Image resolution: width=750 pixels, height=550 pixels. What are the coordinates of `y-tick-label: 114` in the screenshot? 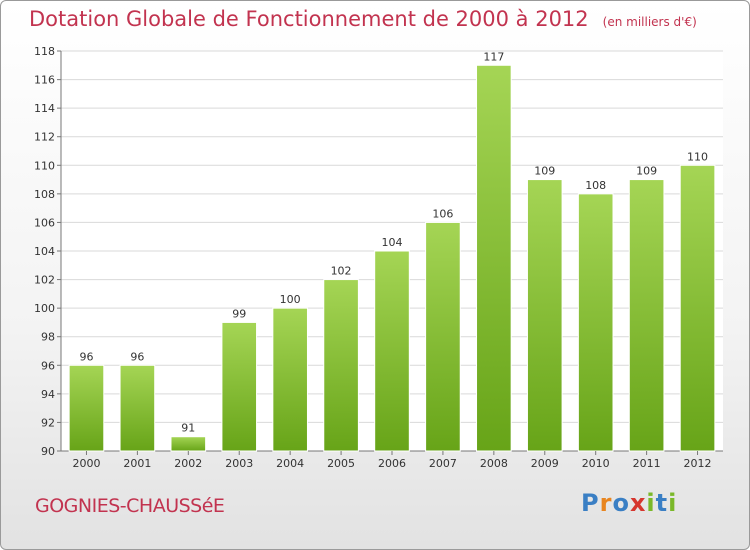 It's located at (44, 108).